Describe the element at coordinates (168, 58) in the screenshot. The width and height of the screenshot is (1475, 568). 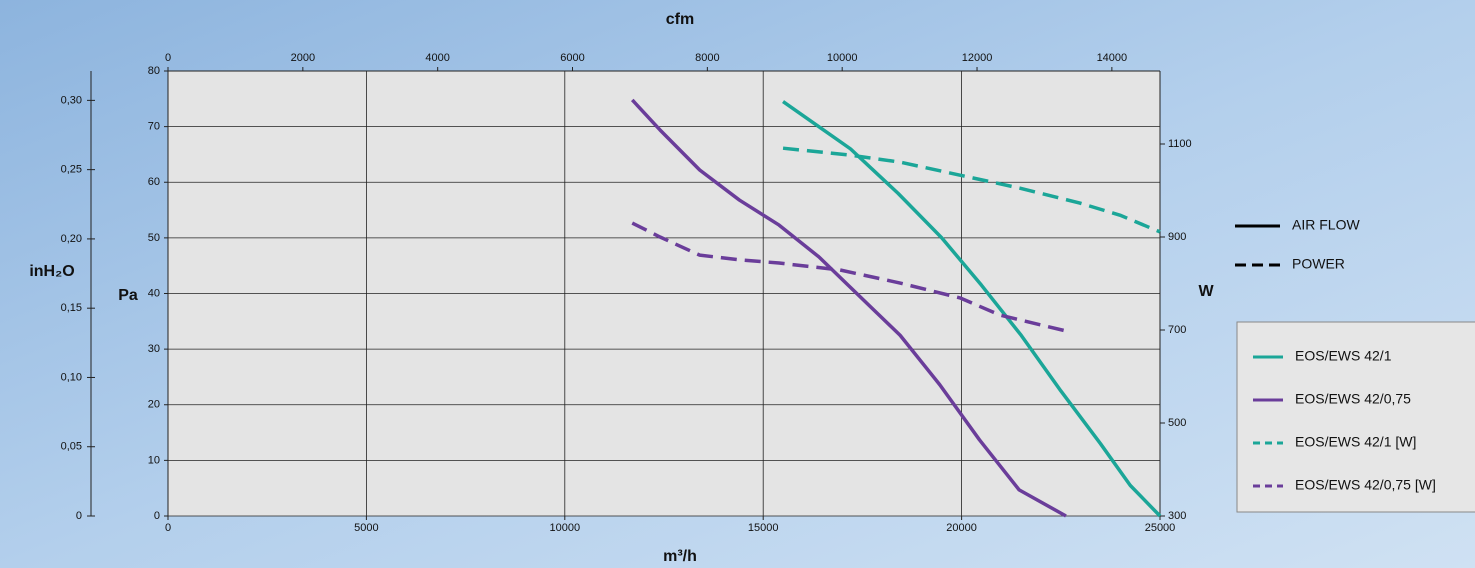
I see `x2-tick-label: 0` at that location.